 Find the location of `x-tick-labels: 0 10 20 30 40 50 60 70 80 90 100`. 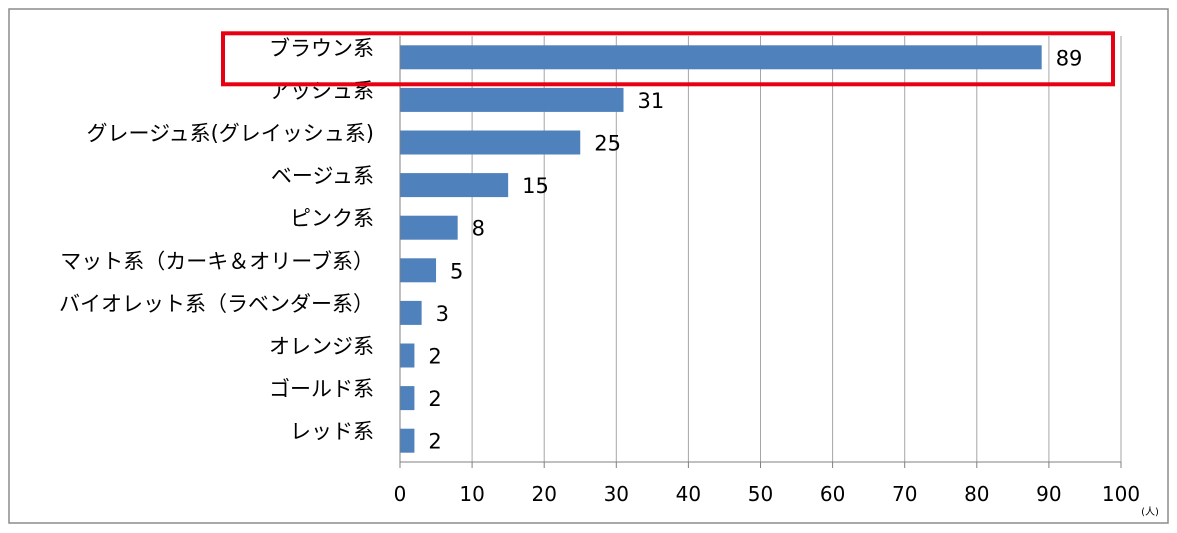

x-tick-labels: 0 10 20 30 40 50 60 70 80 90 100 is located at coordinates (767, 494).